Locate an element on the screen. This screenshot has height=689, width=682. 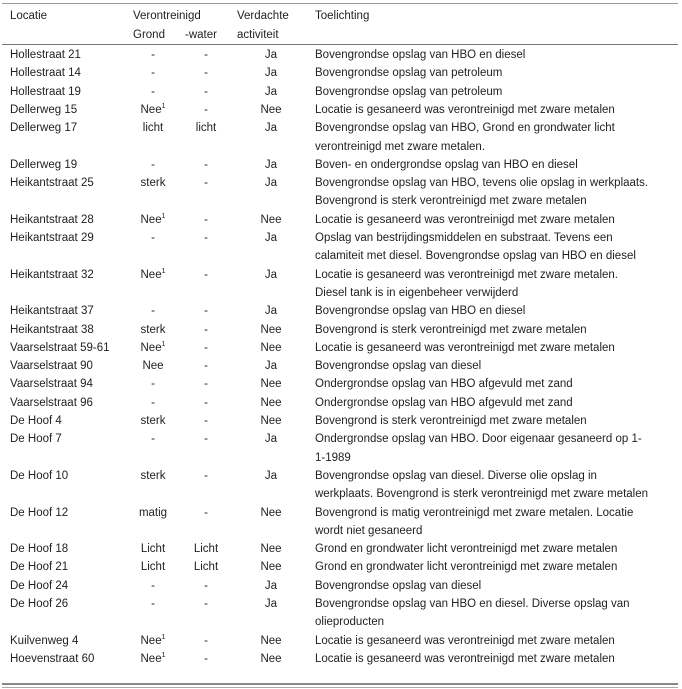
location: Hollestraat 21 is located at coordinates (45, 55).